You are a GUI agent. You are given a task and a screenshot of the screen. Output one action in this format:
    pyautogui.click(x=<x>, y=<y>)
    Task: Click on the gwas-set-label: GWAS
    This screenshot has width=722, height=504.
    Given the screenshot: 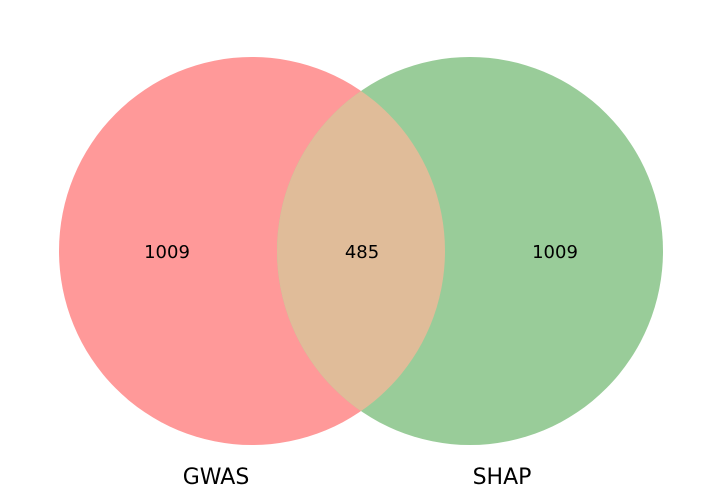 What is the action you would take?
    pyautogui.click(x=216, y=477)
    